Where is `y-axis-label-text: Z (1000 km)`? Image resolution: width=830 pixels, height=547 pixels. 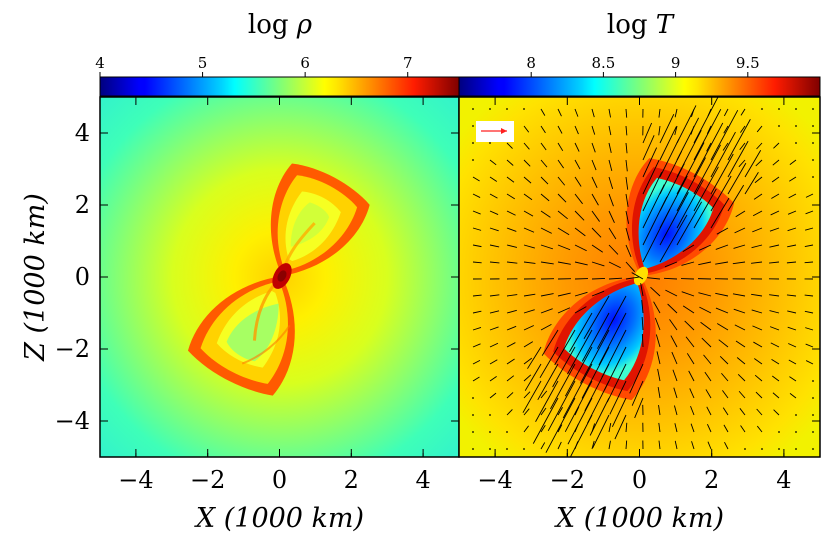 y-axis-label-text: Z (1000 km) is located at coordinates (35, 277).